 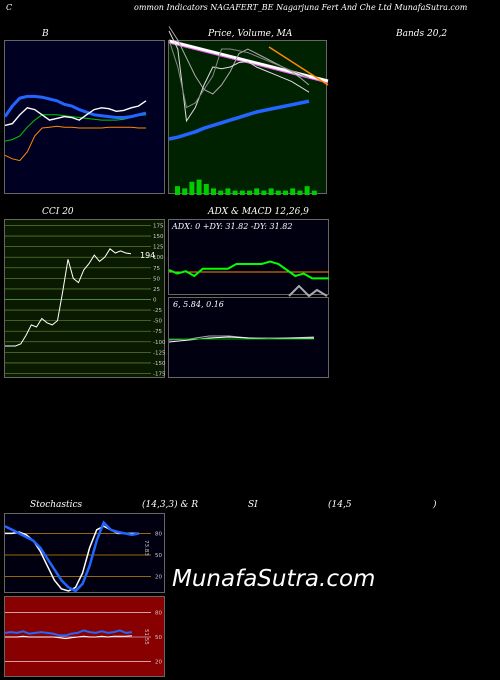 I want to click on cci-title: CCI 20, so click(x=58, y=212).